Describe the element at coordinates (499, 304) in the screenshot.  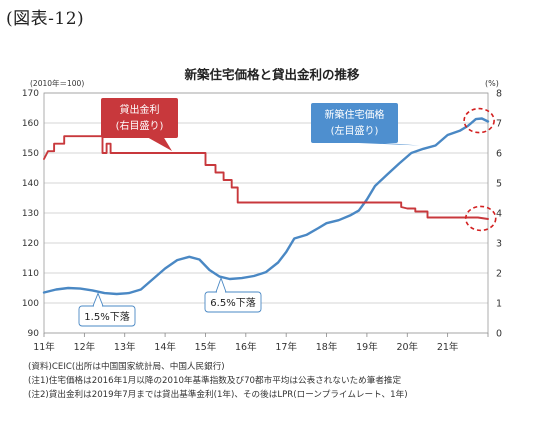
I see `right-tick-label: 1` at that location.